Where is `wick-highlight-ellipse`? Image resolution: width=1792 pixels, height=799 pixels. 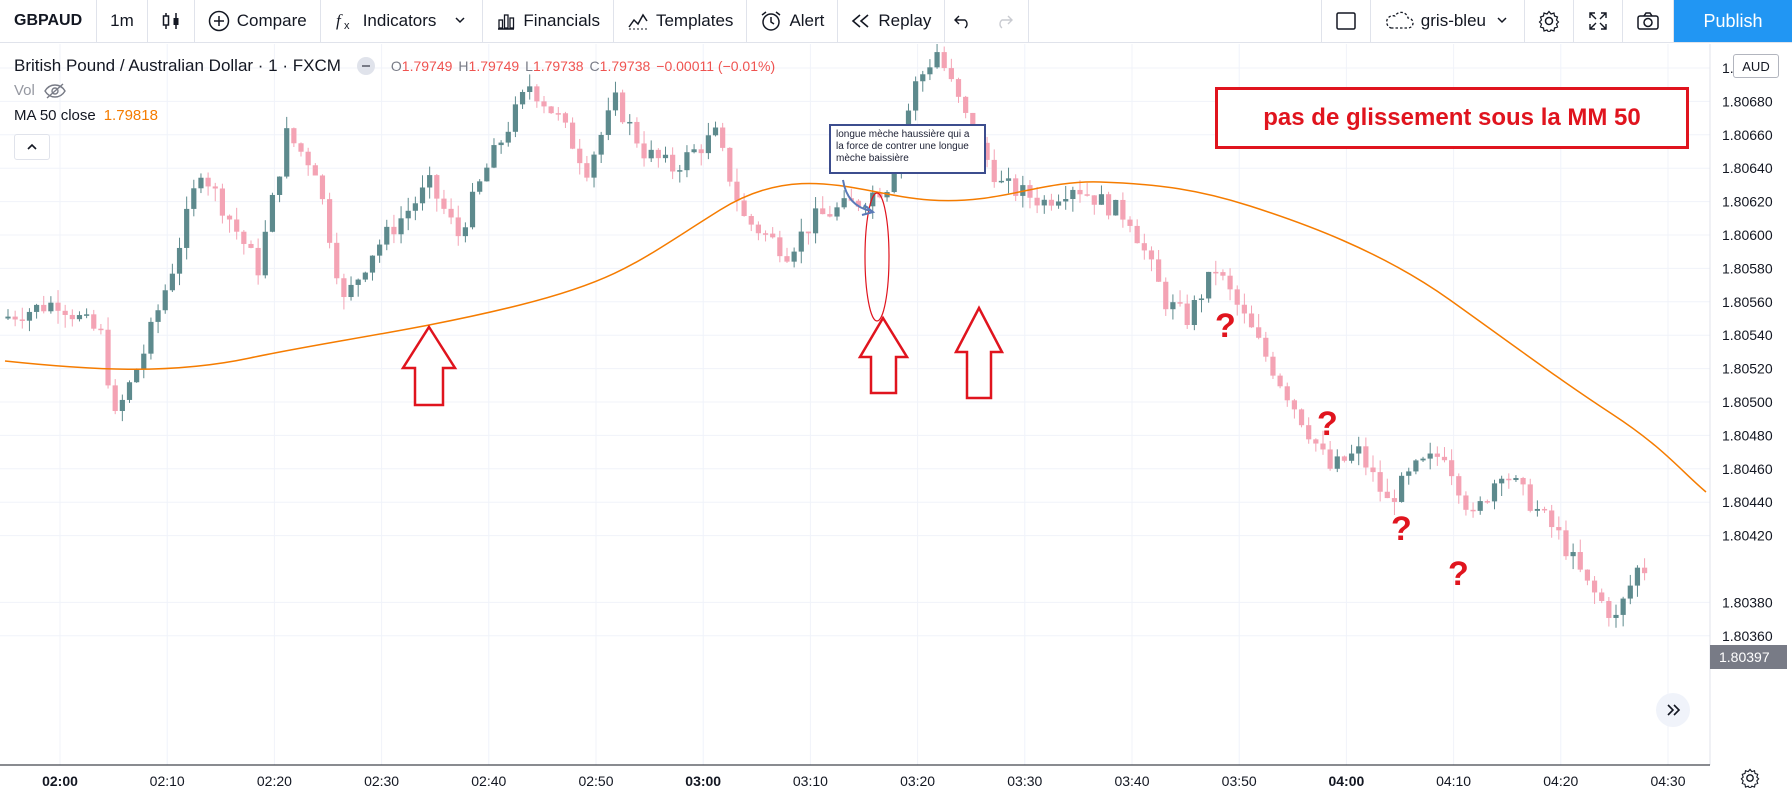 wick-highlight-ellipse is located at coordinates (877, 257).